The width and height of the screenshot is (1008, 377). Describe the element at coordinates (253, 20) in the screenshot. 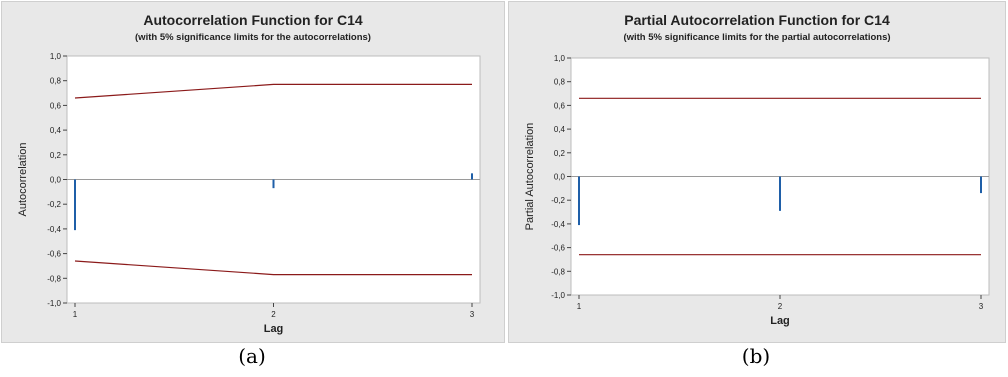

I see `chart-title: Autocorrelation Function for C14` at that location.